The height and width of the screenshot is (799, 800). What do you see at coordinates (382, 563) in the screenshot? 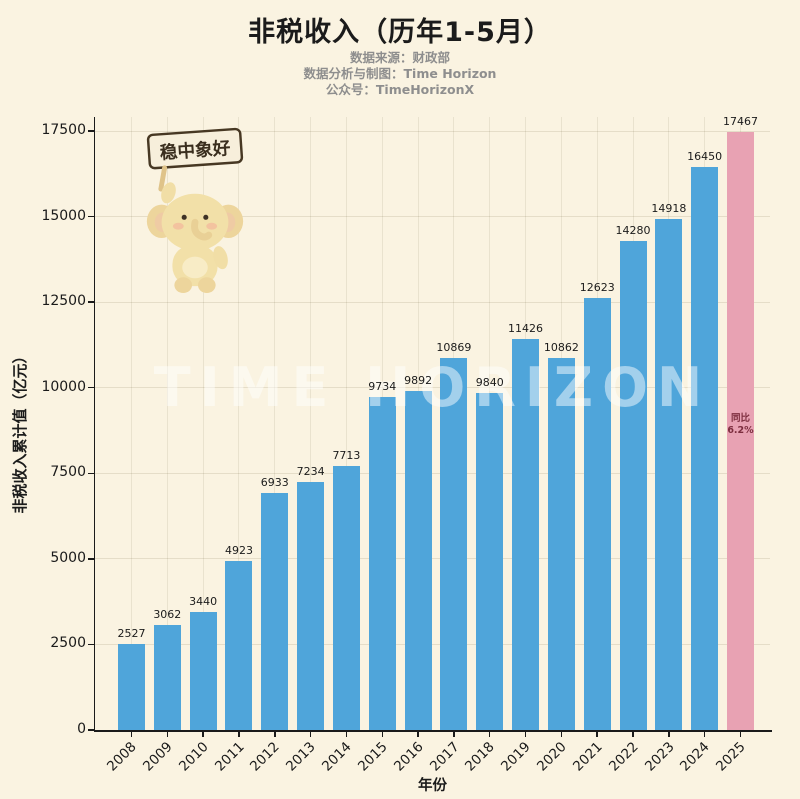
I see `bar-2015` at bounding box center [382, 563].